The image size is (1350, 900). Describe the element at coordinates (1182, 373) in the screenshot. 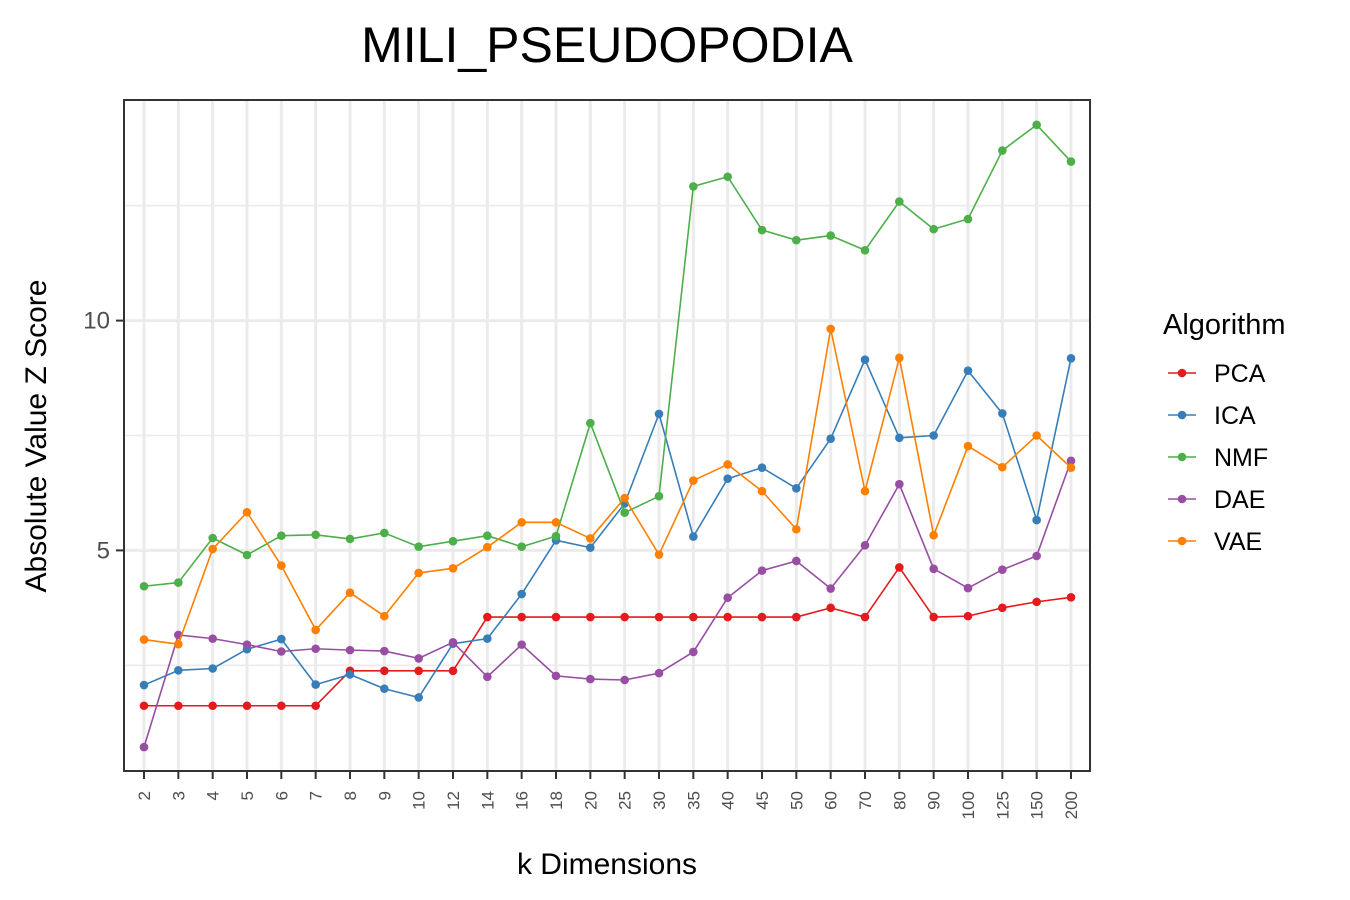

I see `legend-key-point-pca` at that location.